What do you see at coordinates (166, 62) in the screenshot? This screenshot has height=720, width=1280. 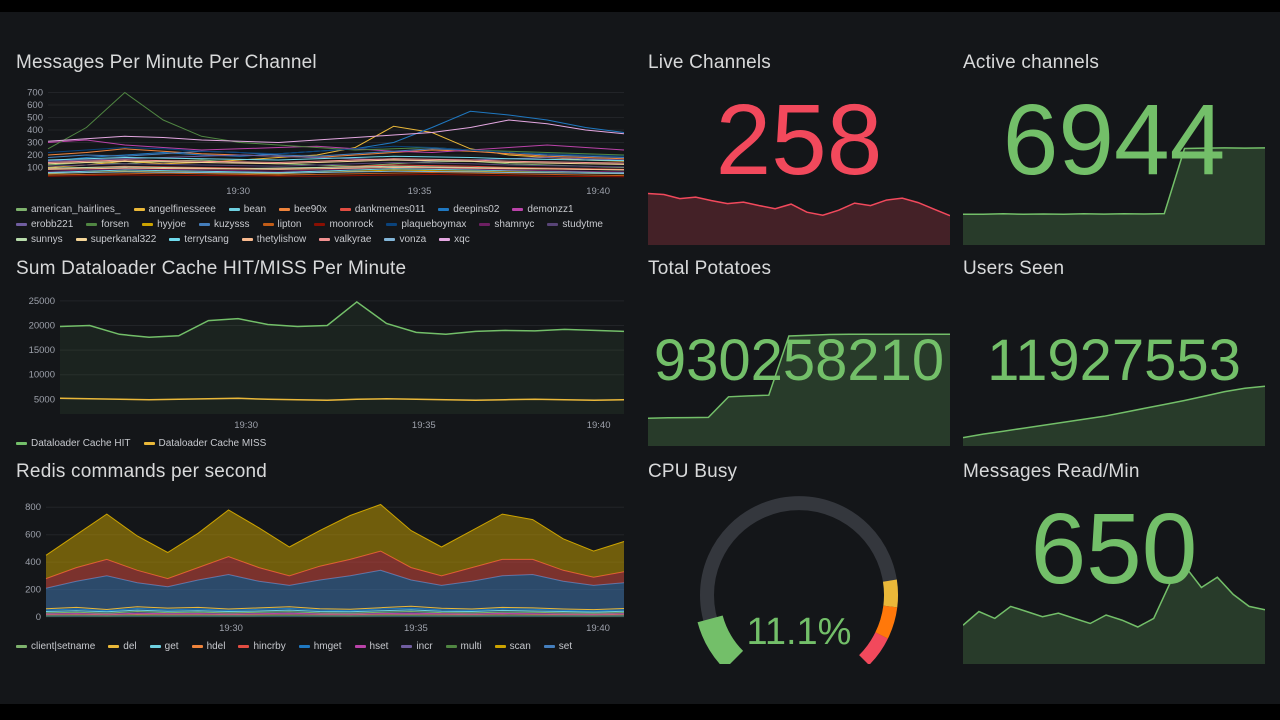 I see `panel-title: Messages Per Minute Per Channel` at bounding box center [166, 62].